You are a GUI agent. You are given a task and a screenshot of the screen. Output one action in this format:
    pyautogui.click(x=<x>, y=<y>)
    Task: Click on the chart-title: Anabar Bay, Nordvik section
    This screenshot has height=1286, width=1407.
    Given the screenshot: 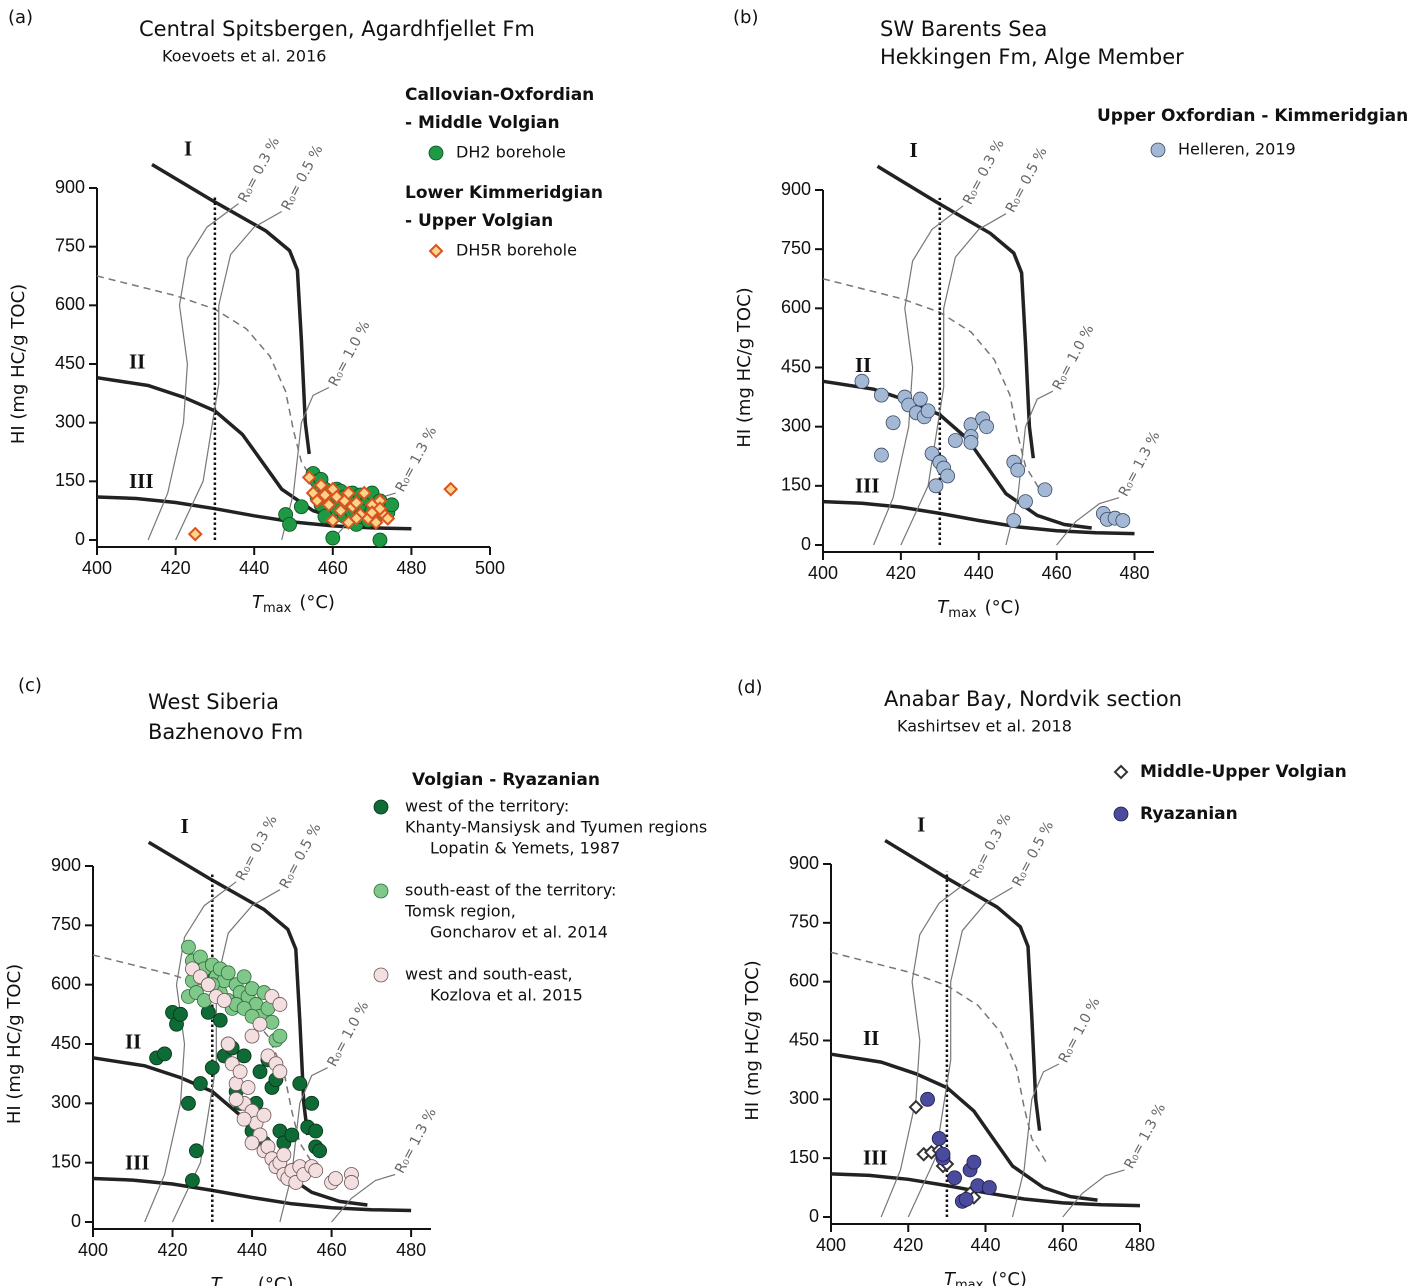 What is the action you would take?
    pyautogui.click(x=1033, y=699)
    